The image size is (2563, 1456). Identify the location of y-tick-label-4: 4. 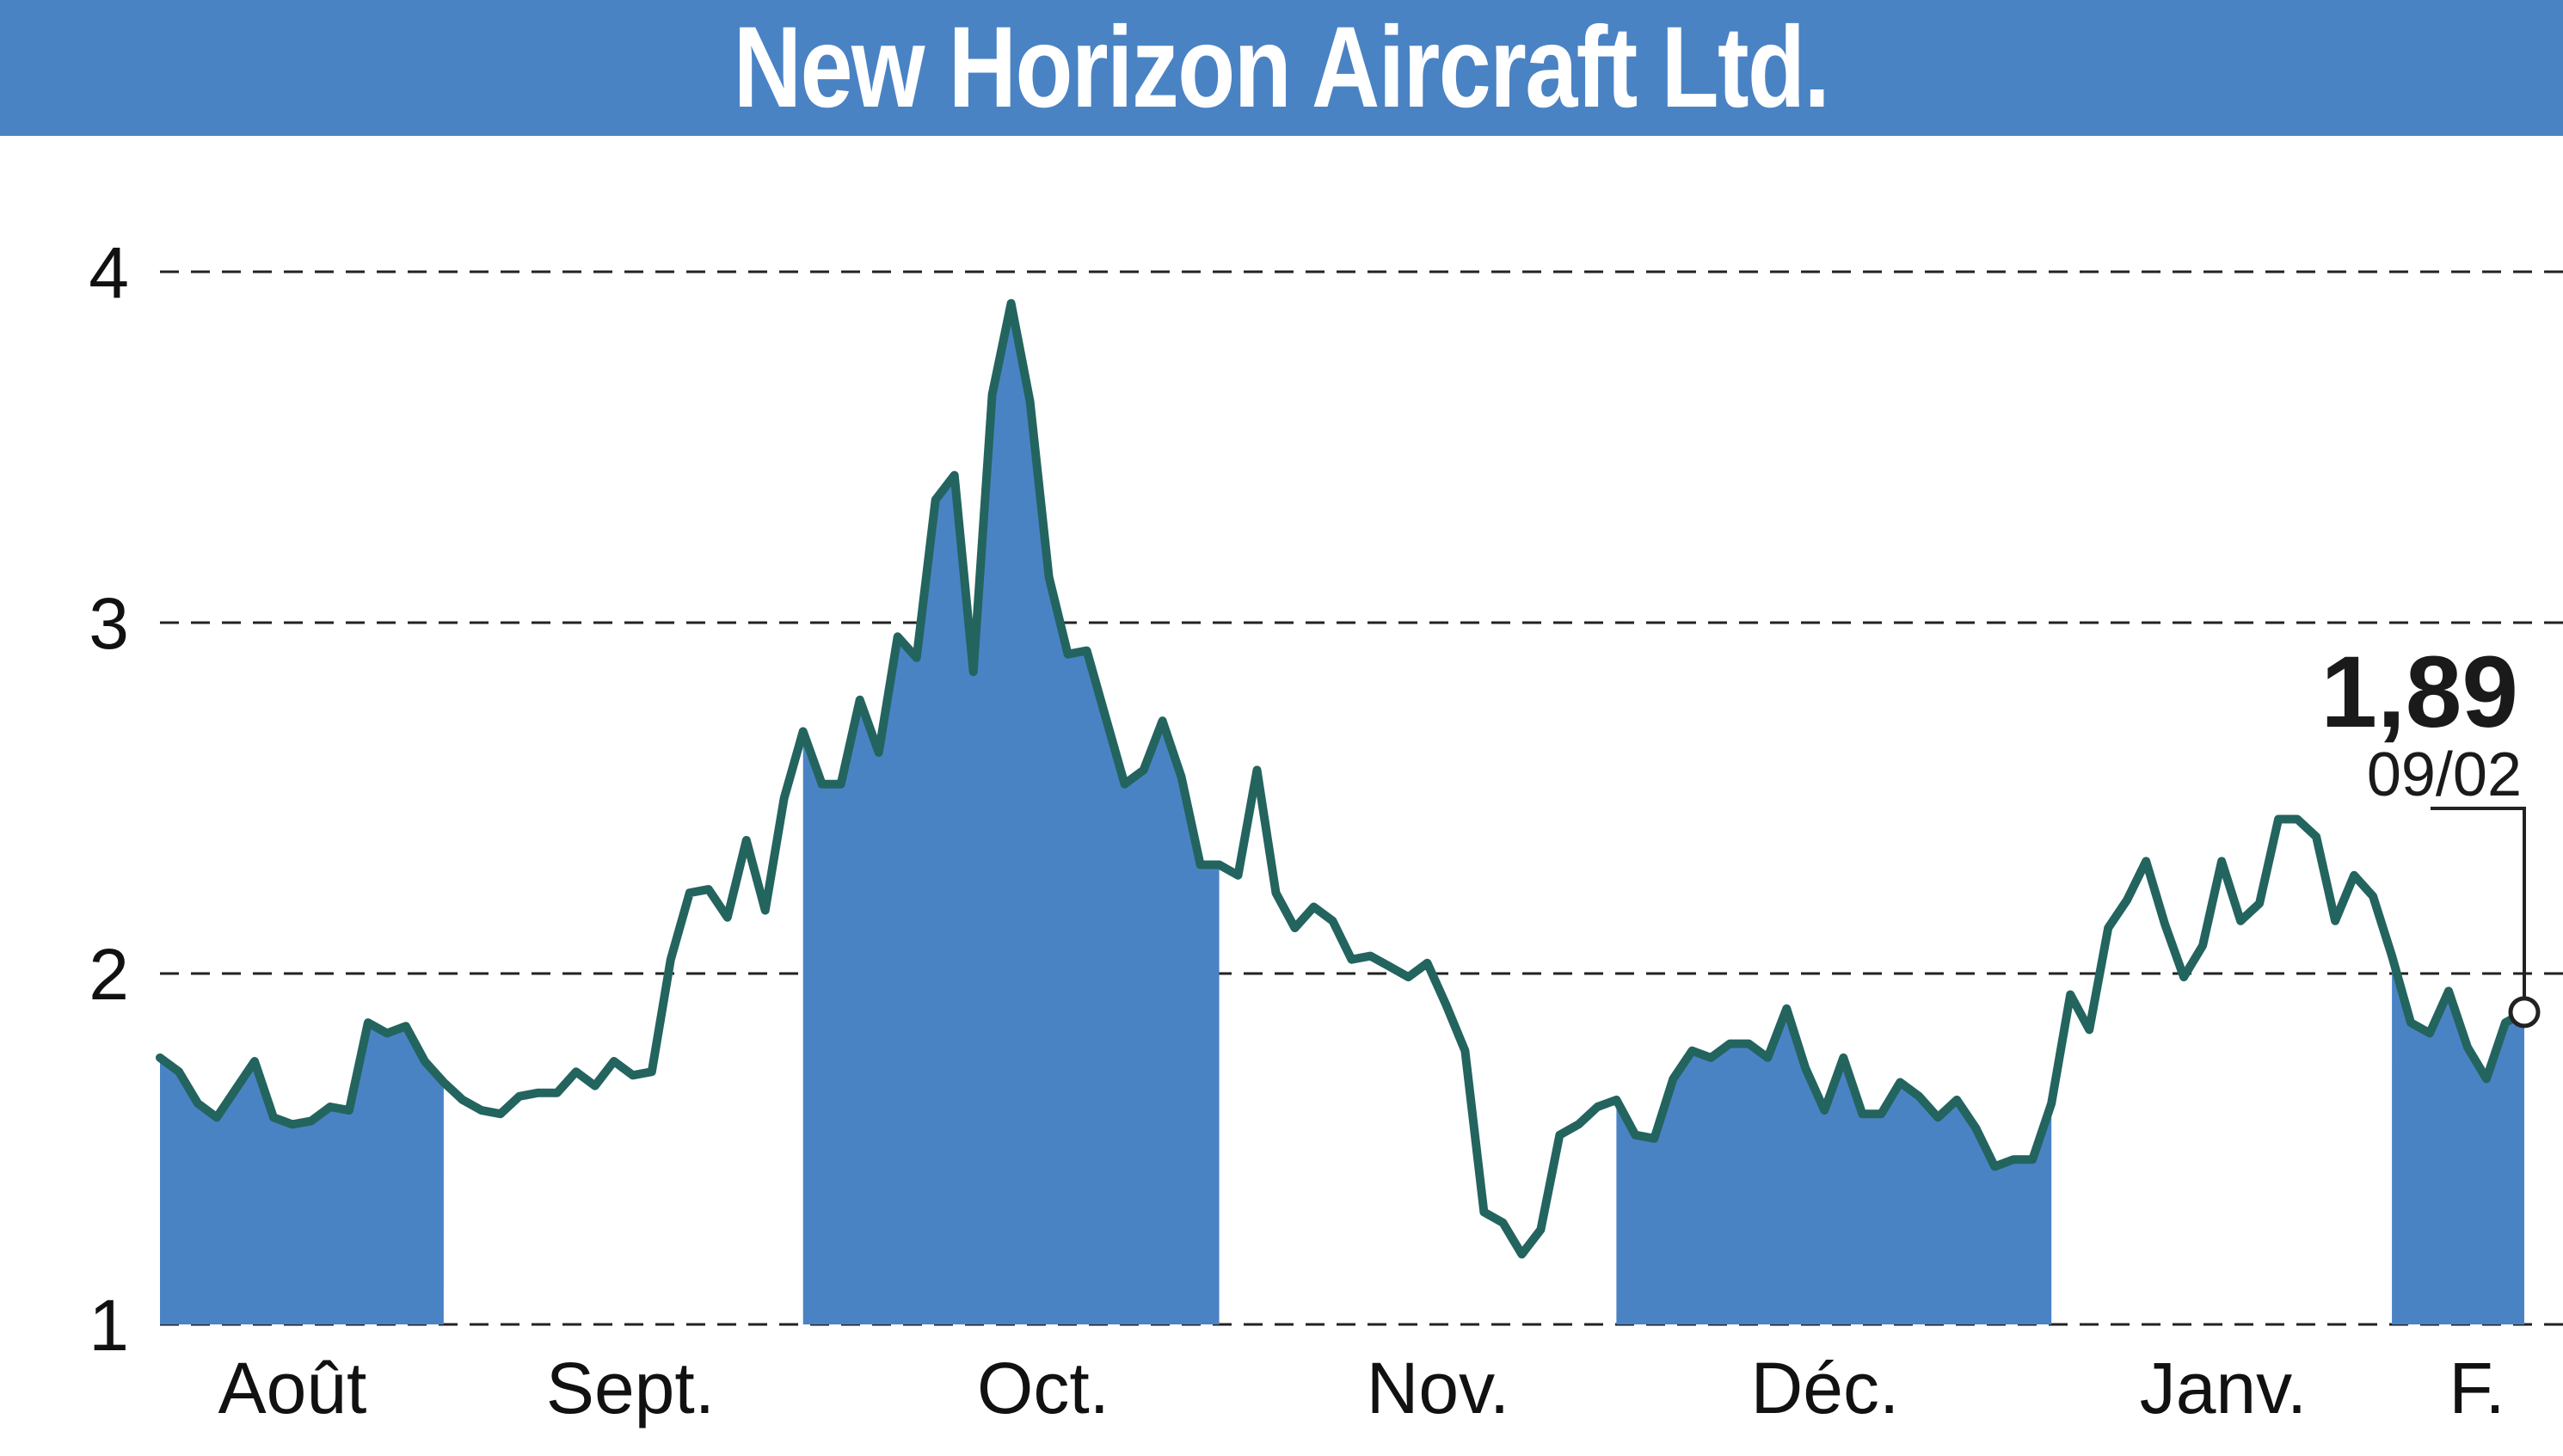
(109, 273).